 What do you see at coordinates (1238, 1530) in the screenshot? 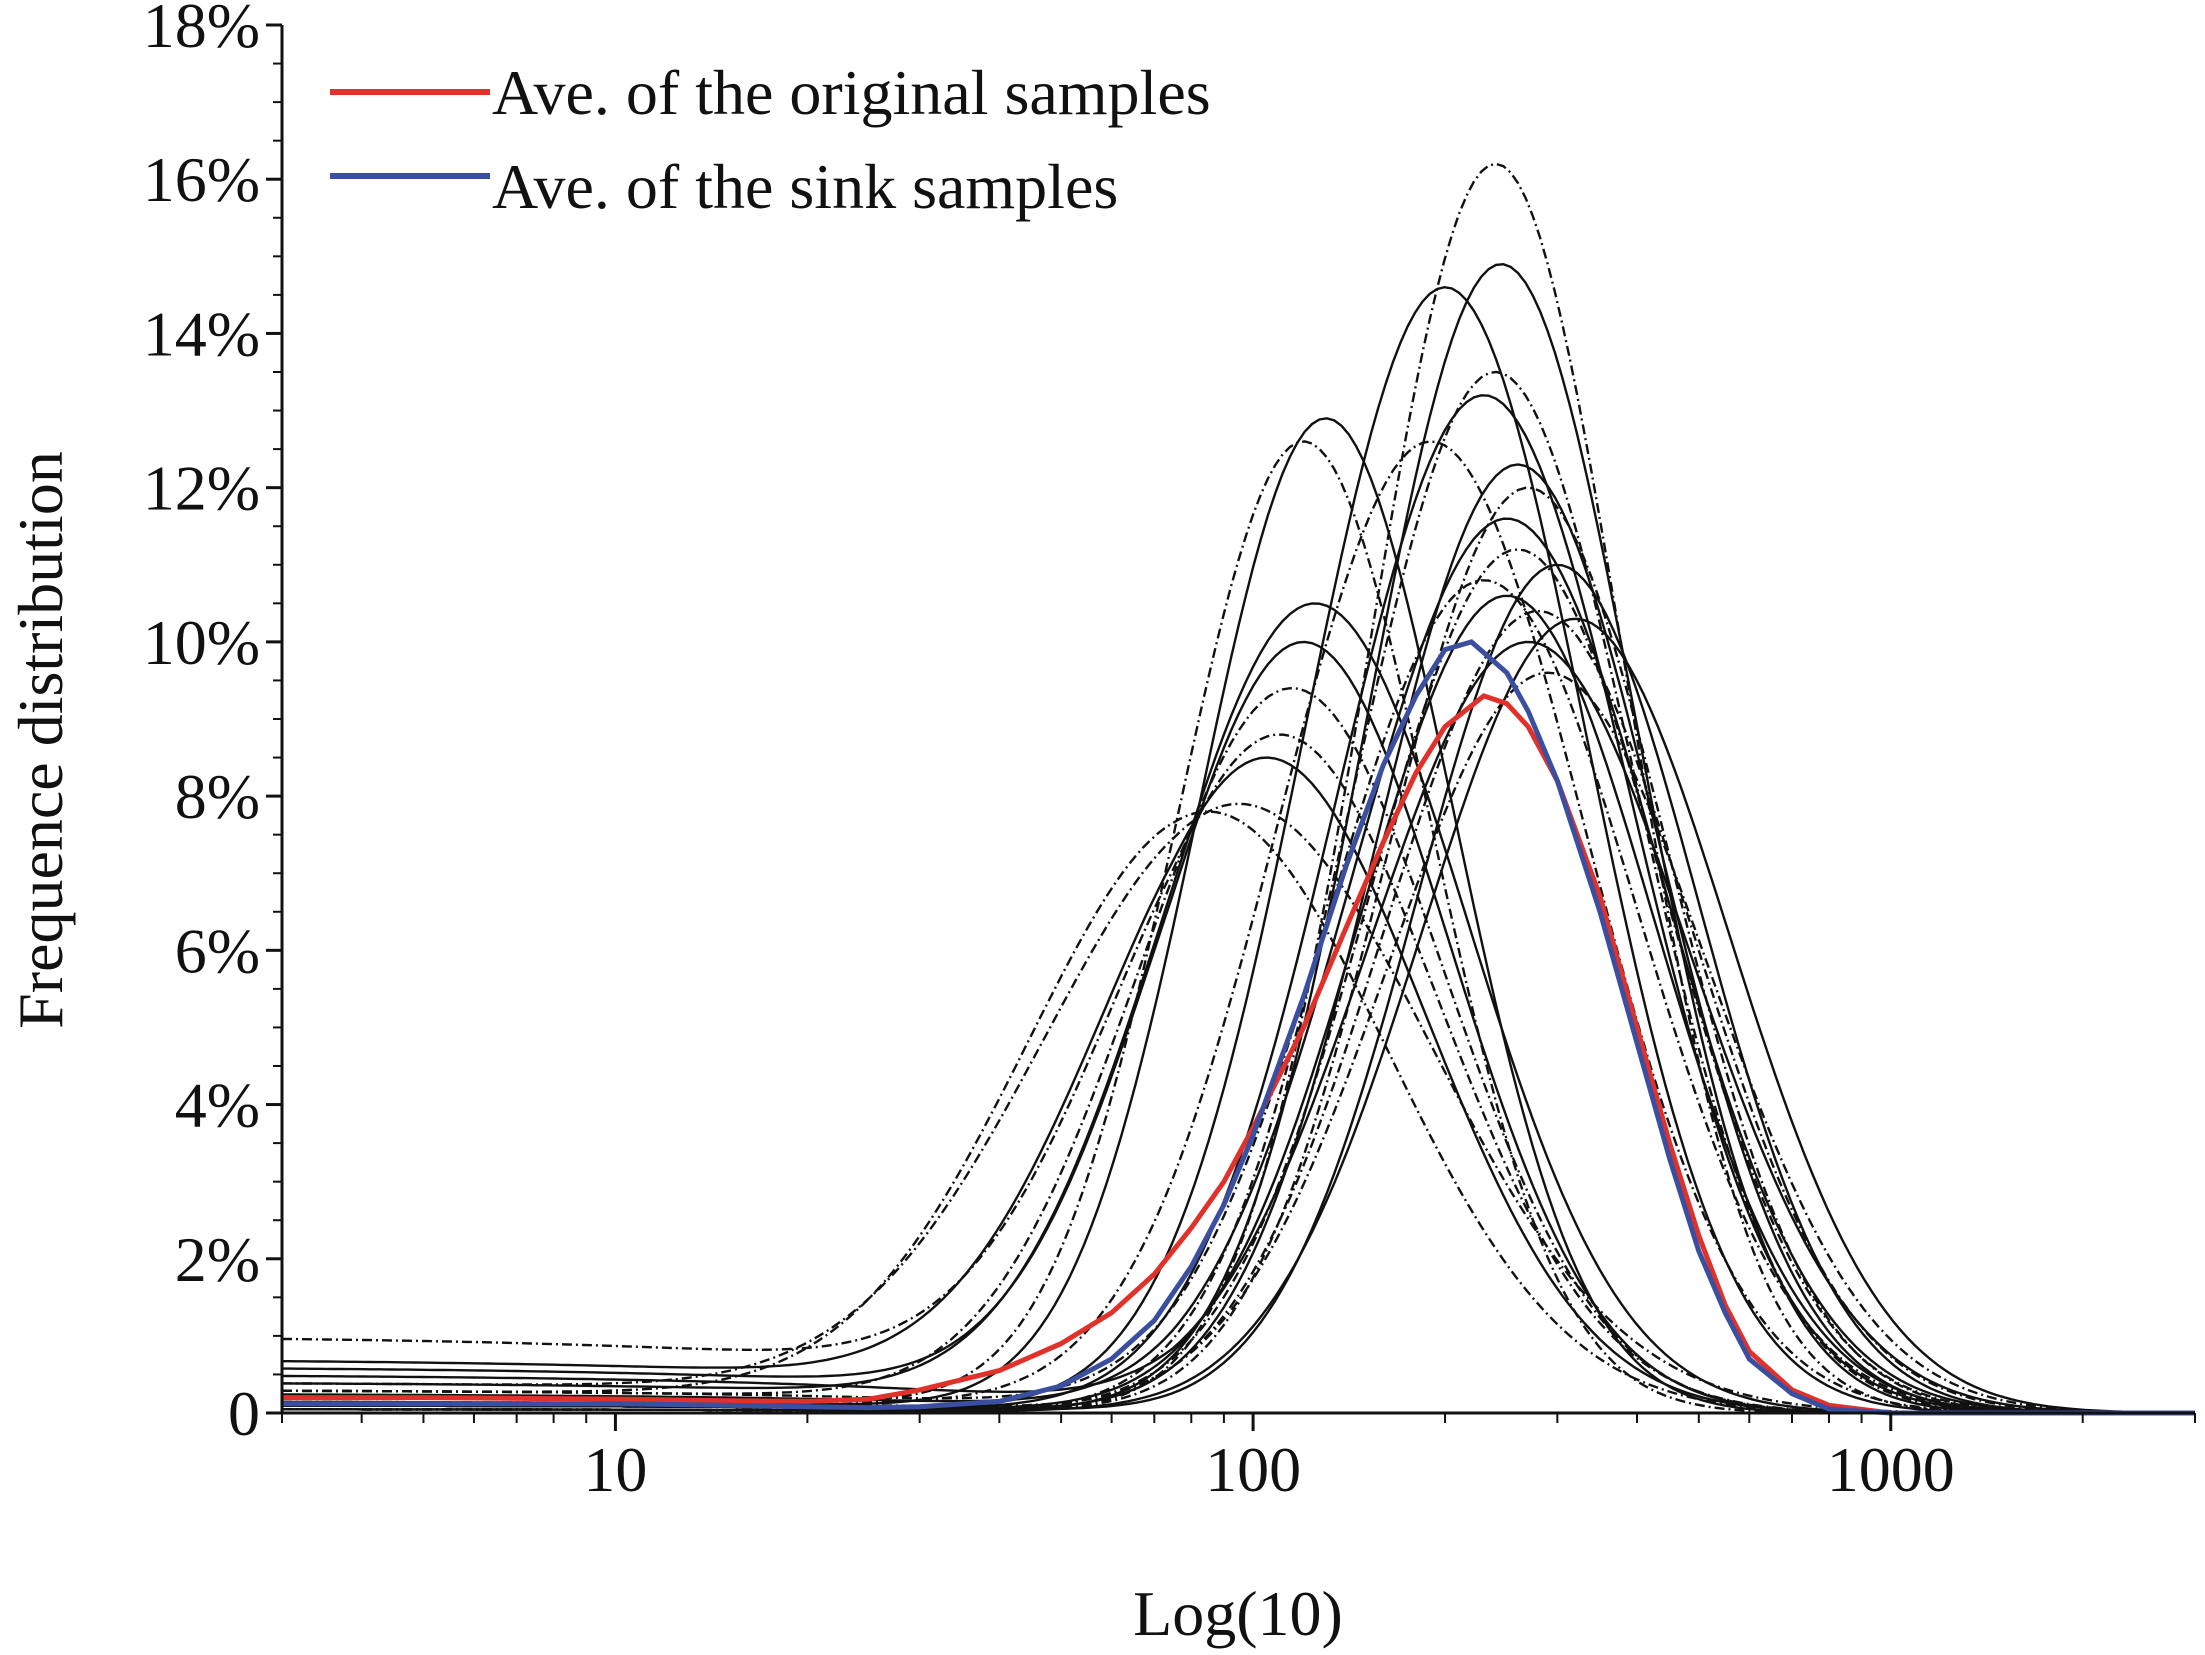
I see `x-axis: 10 100 1000 Log(10)` at bounding box center [1238, 1530].